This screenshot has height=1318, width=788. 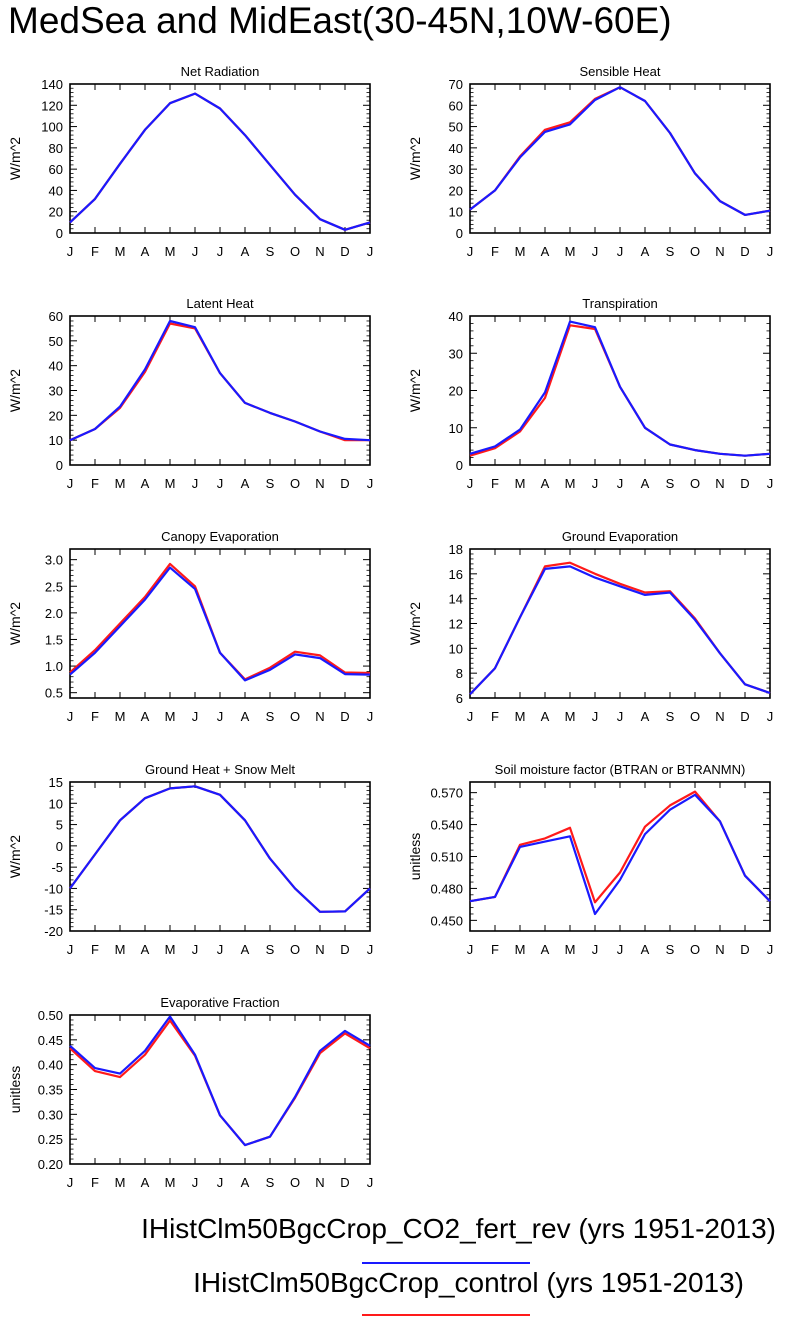 I want to click on y-tick-label-transpiration: 30, so click(x=456, y=353).